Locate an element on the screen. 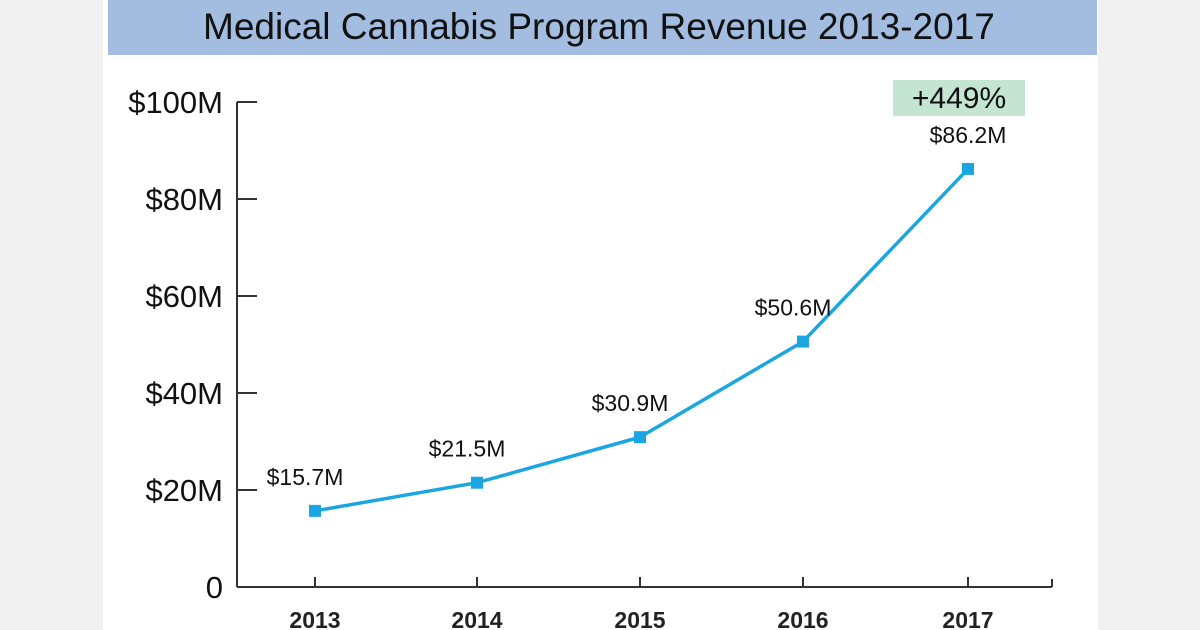 The height and width of the screenshot is (630, 1200). y-tick-label: $80M is located at coordinates (184, 199).